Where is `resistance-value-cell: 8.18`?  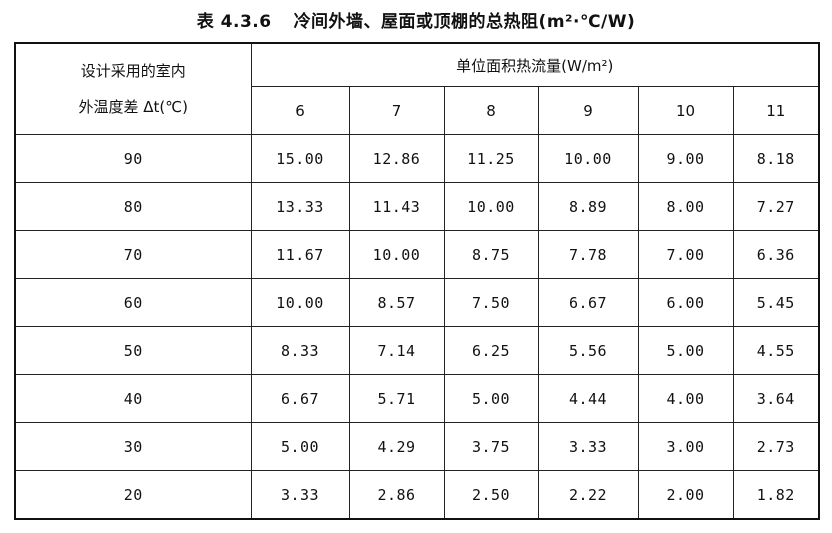 resistance-value-cell: 8.18 is located at coordinates (776, 158).